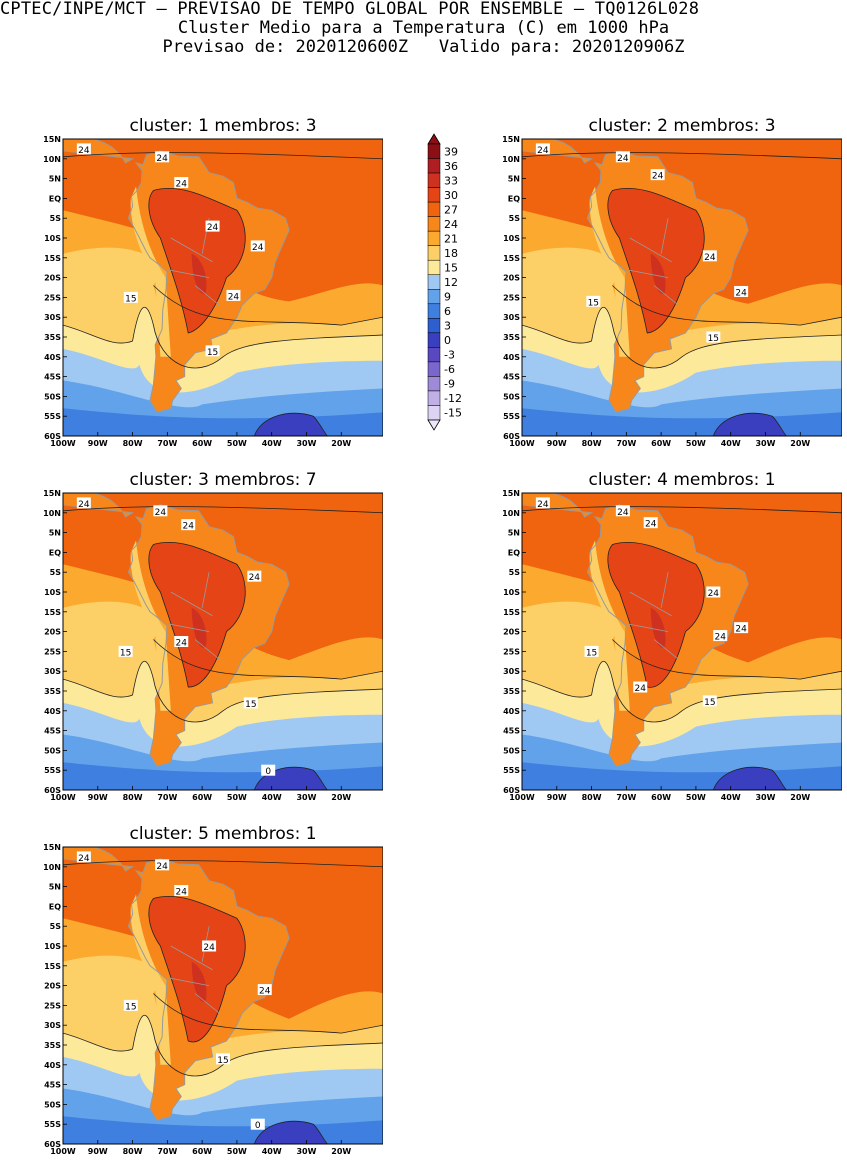 This screenshot has width=847, height=1176. I want to click on colorbar-label: 39, so click(451, 151).